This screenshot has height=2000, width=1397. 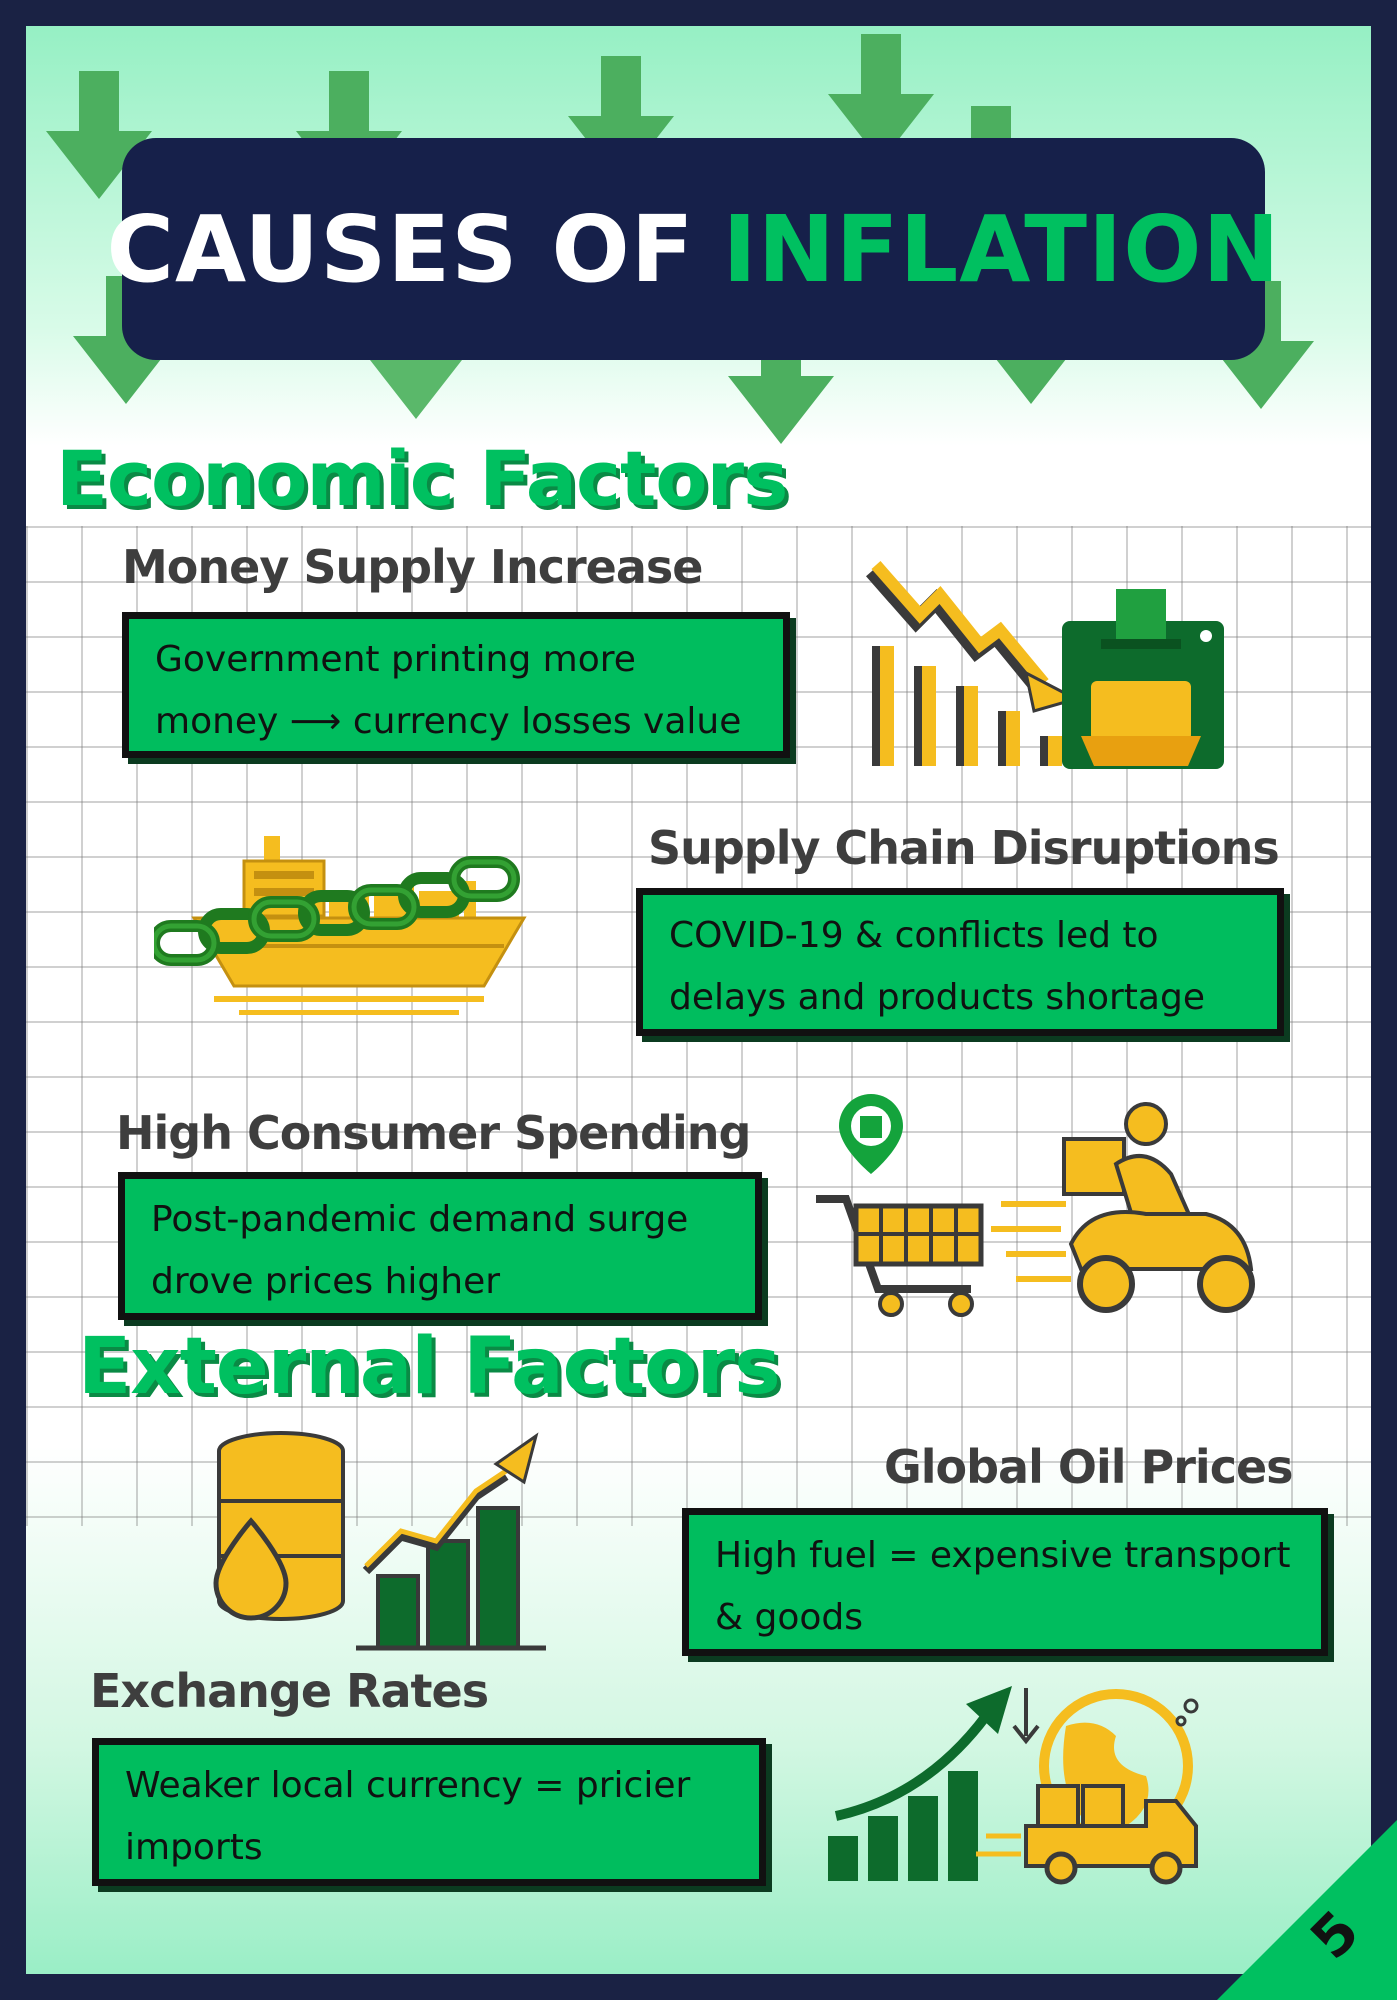 What do you see at coordinates (1003, 1586) in the screenshot?
I see `item-text-oil-prices: High fuel = expensive transport & goods` at bounding box center [1003, 1586].